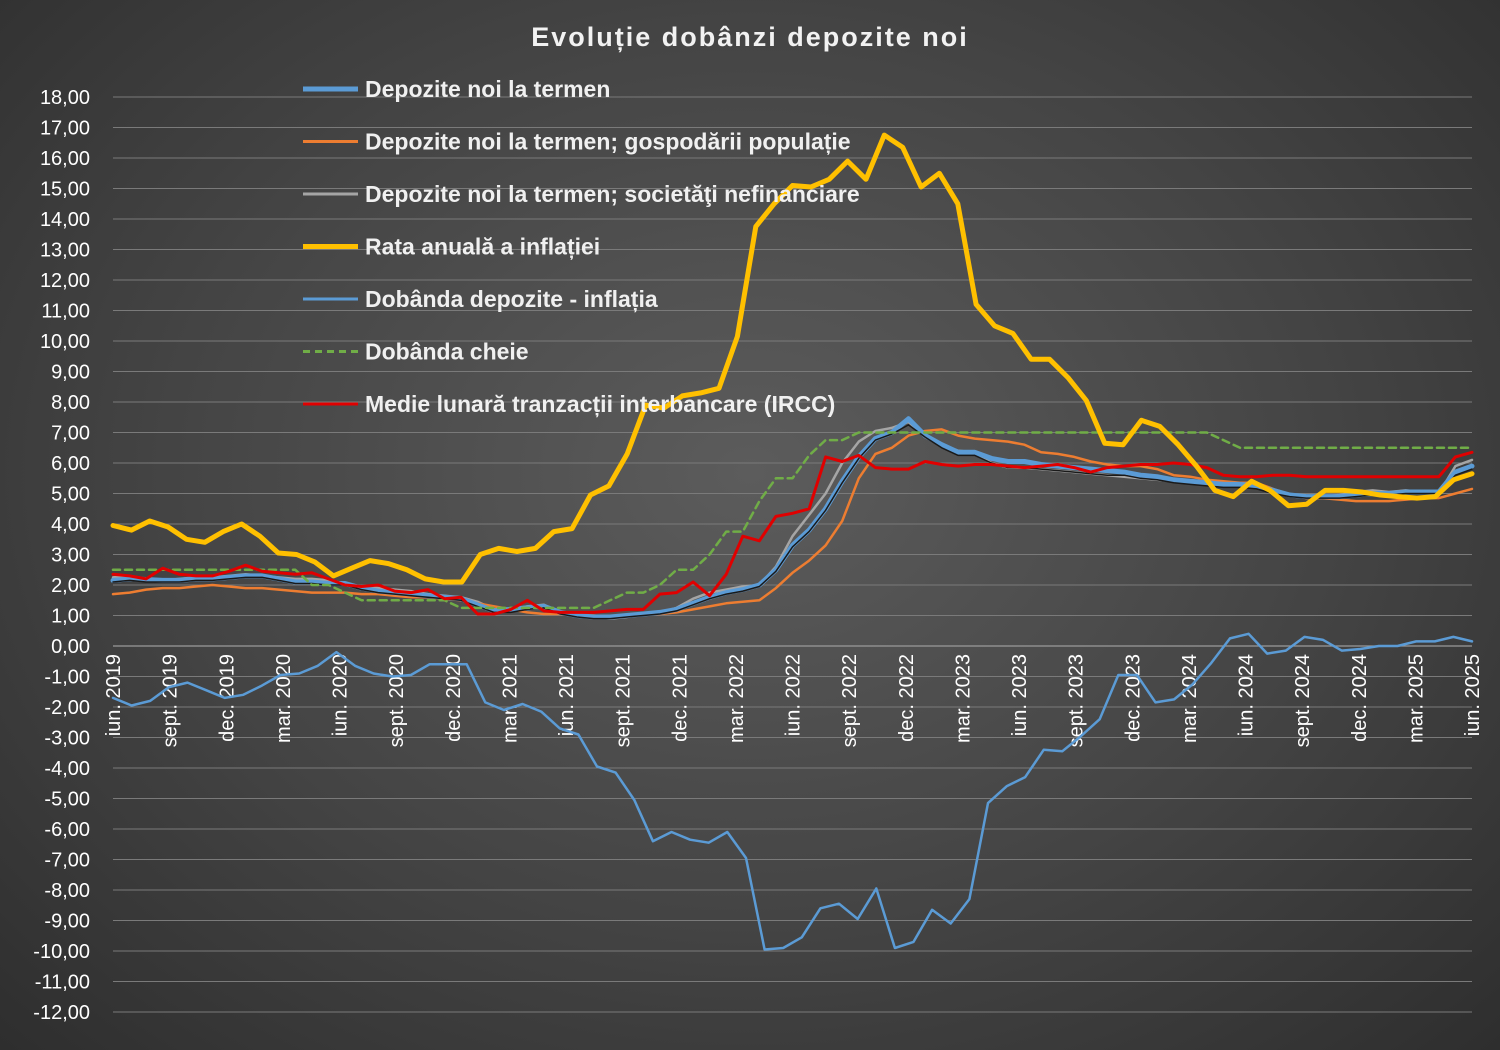 The image size is (1500, 1050). What do you see at coordinates (114, 695) in the screenshot?
I see `x-tick-label: iun. 2019` at bounding box center [114, 695].